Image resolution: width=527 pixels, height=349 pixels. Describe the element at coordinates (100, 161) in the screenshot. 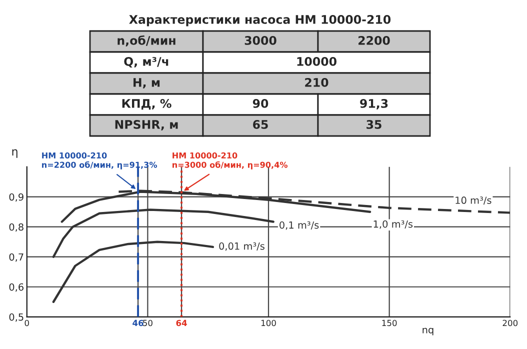

I see `annotation: НМ 10000-210 n=2200 об/мин, η=91,3%` at that location.